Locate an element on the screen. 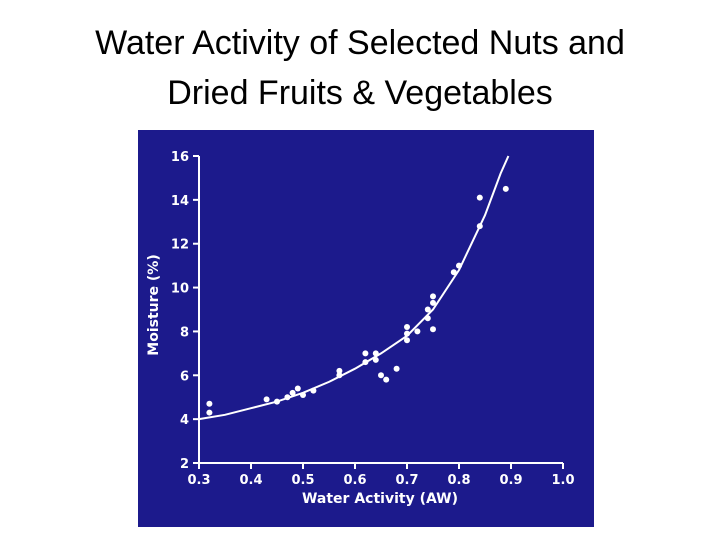  y-tick-label: 4 is located at coordinates (184, 420).